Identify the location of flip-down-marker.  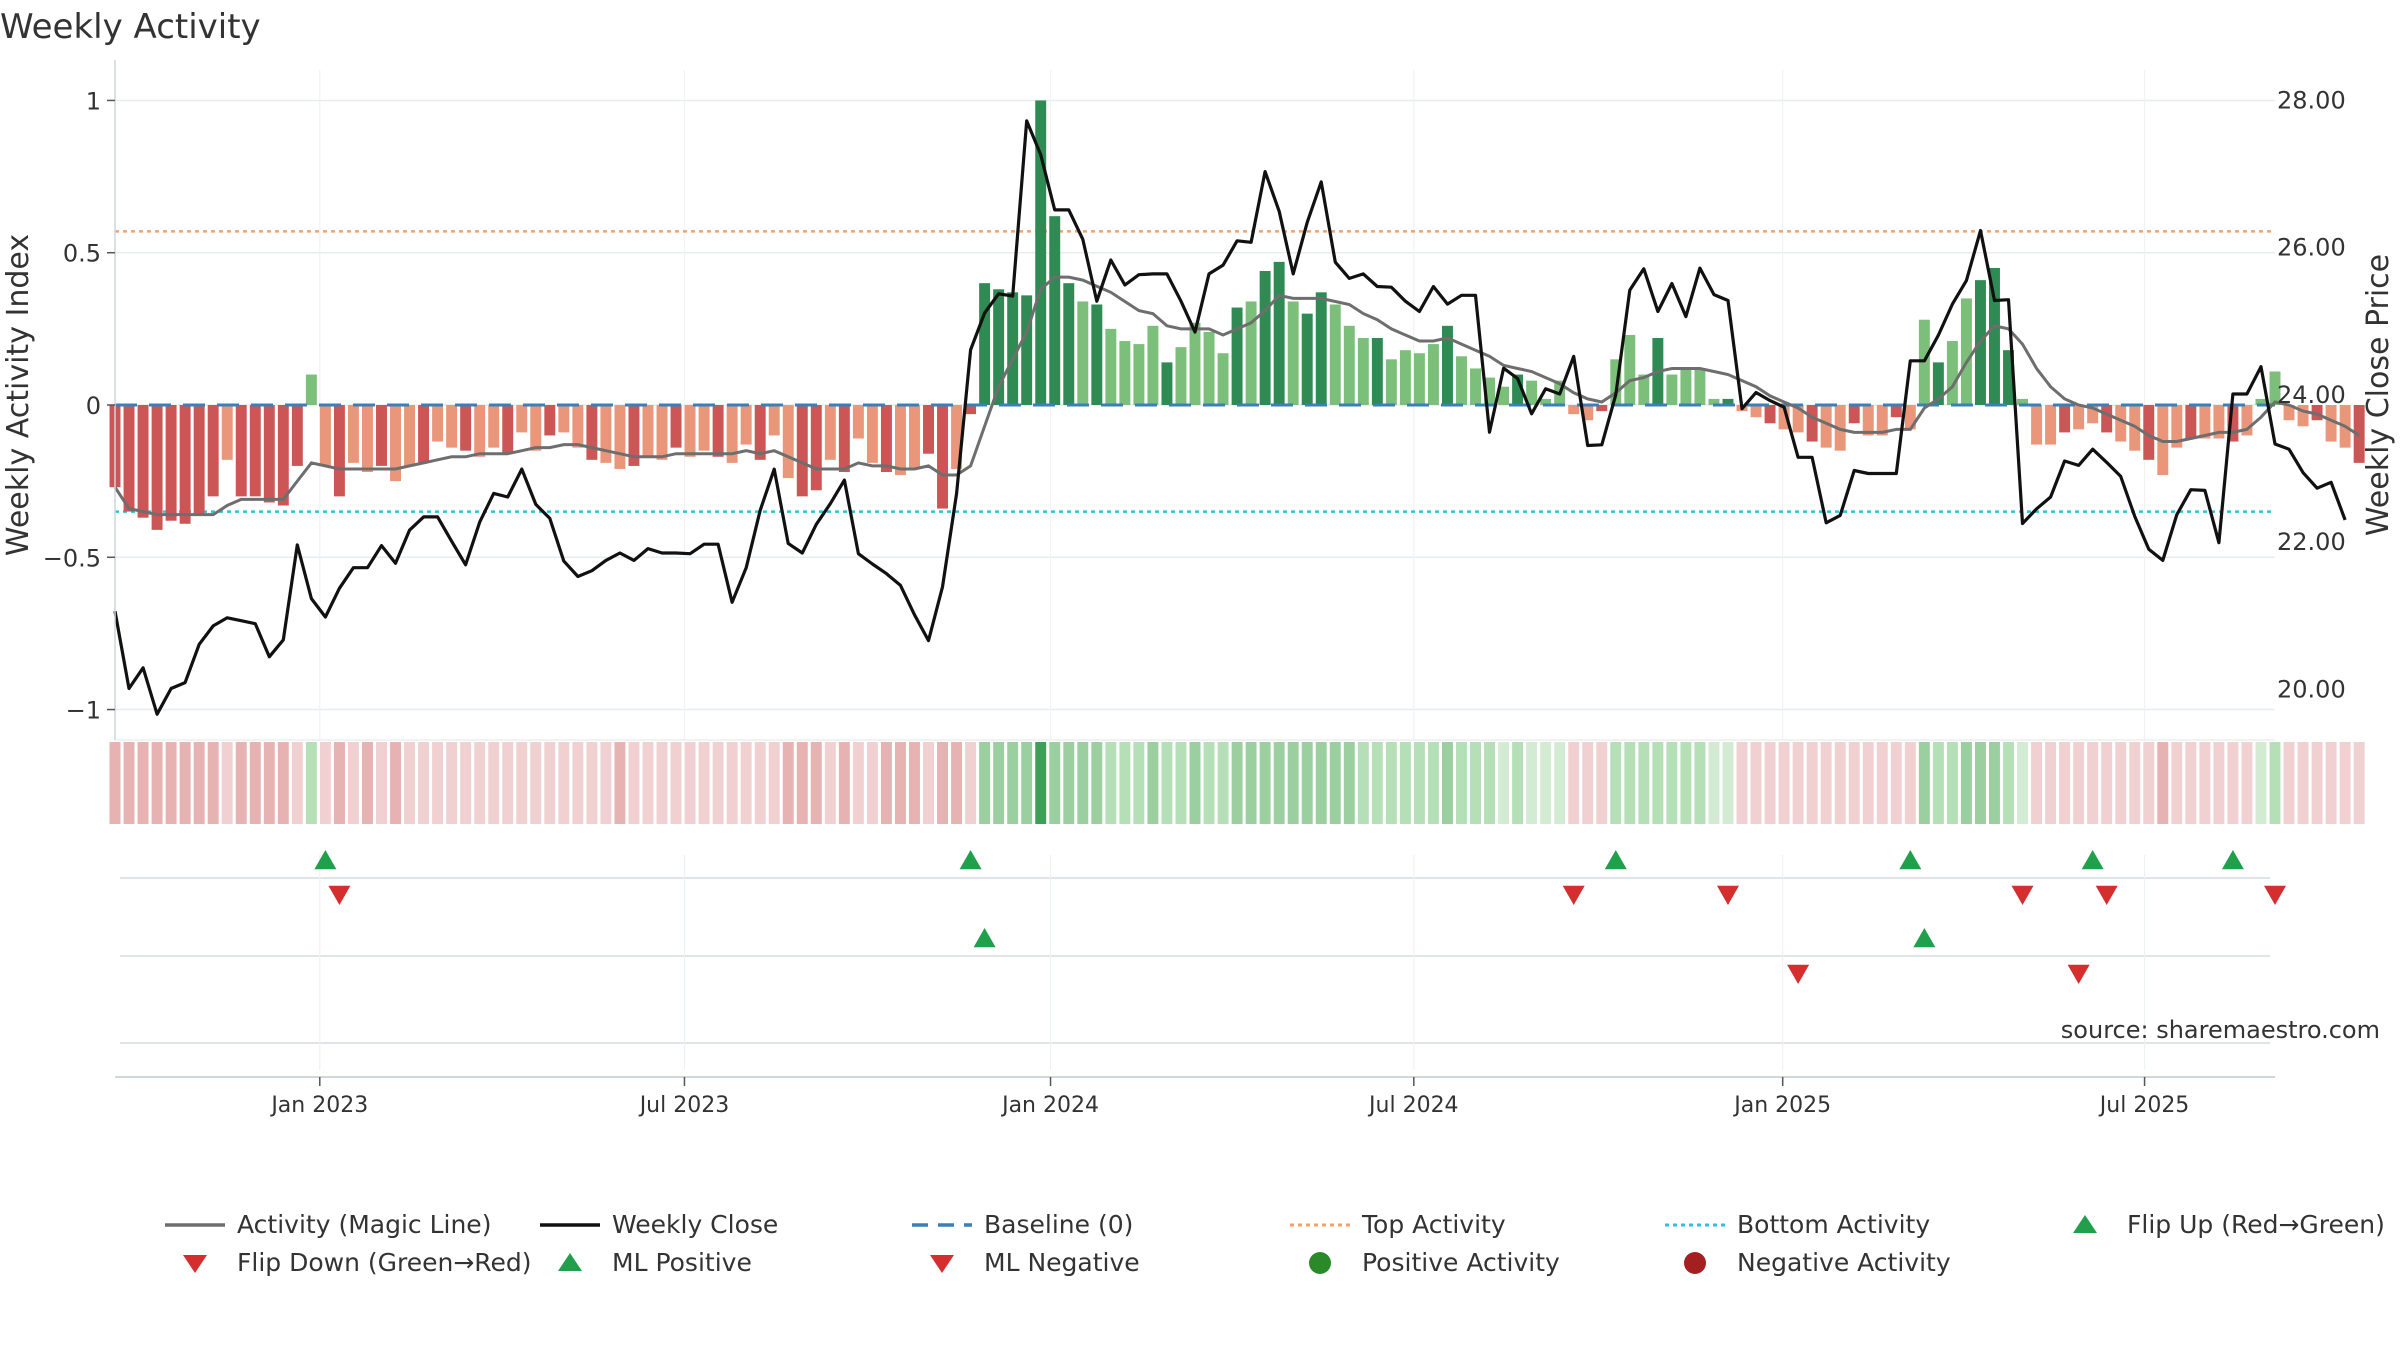
(339, 895).